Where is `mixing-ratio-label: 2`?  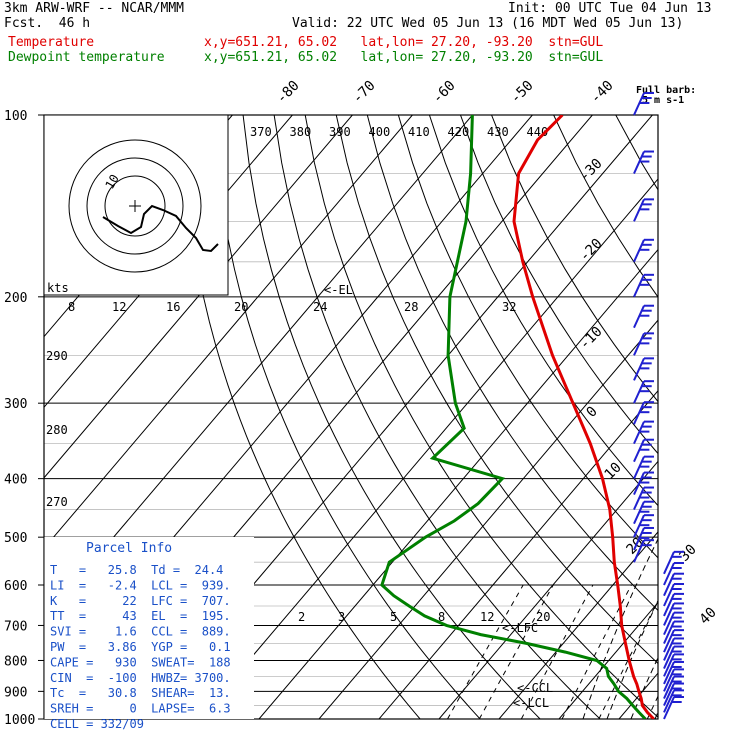
mixing-ratio-label: 2 is located at coordinates (301, 617).